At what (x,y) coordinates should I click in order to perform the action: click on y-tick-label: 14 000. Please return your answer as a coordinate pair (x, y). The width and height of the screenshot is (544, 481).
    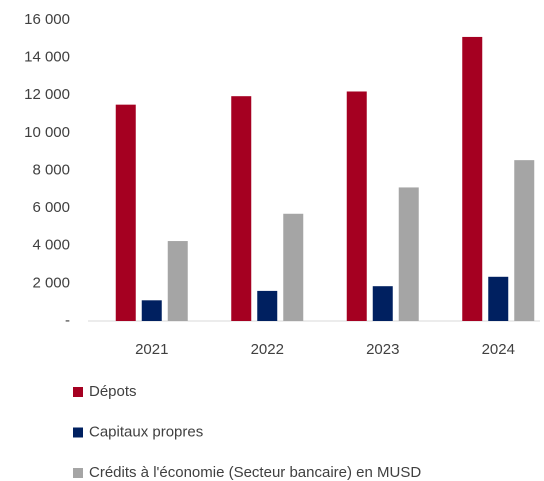
    Looking at the image, I should click on (47, 57).